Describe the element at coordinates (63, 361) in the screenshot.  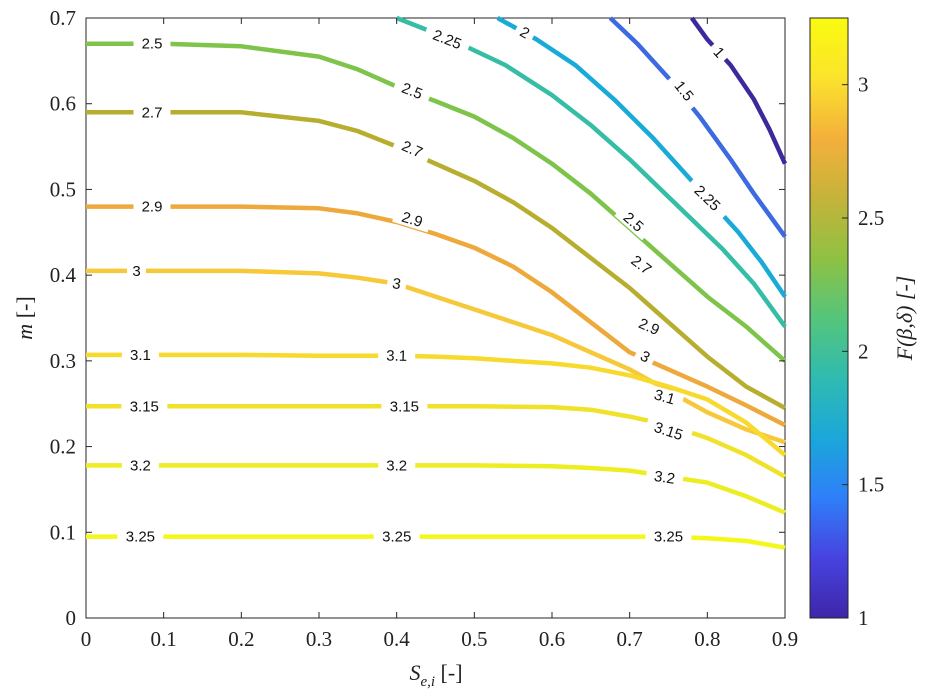
I see `y-tick-label: 0.3` at that location.